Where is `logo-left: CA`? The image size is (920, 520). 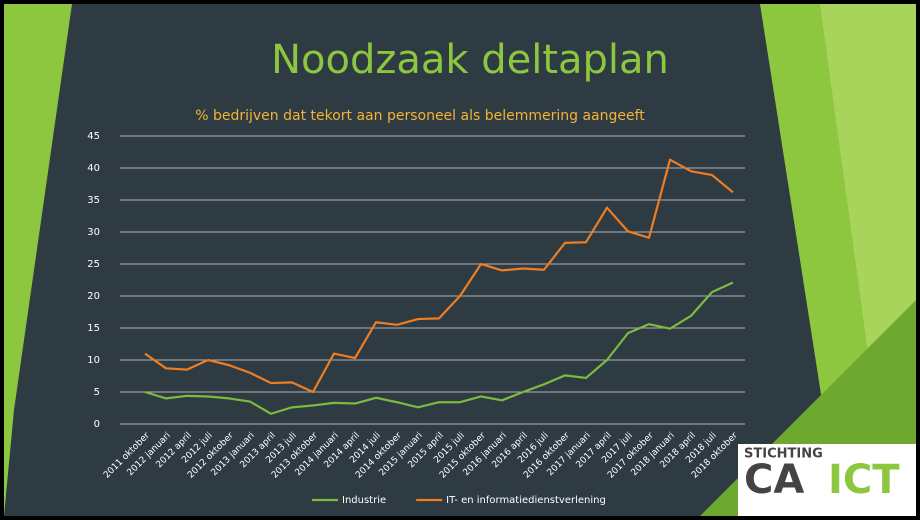 logo-left: CA is located at coordinates (774, 480).